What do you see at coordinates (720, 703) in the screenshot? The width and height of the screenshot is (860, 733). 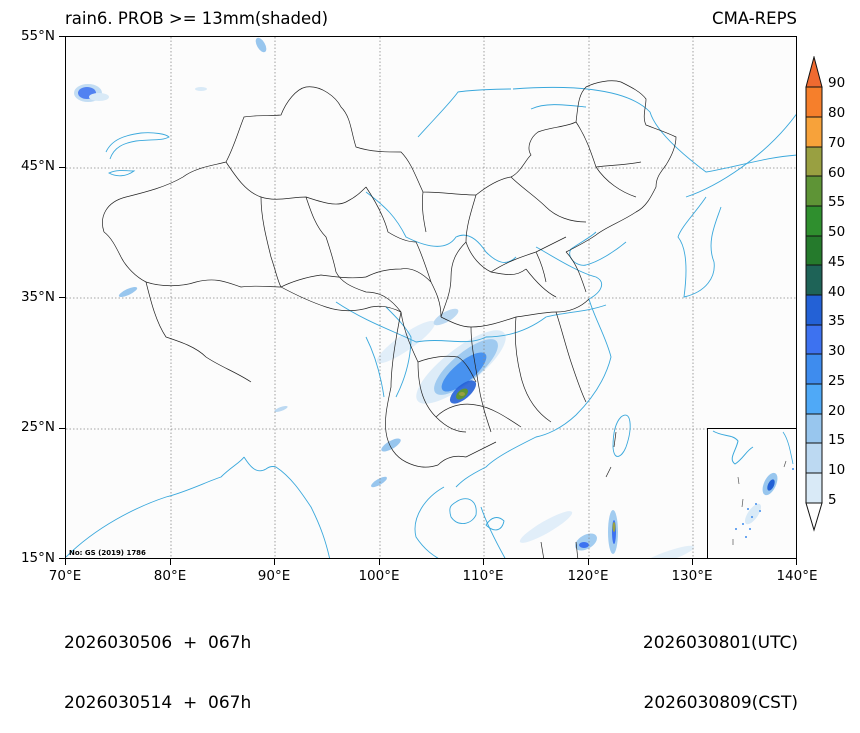 I see `valid-time-cst: 2026030809(CST)` at bounding box center [720, 703].